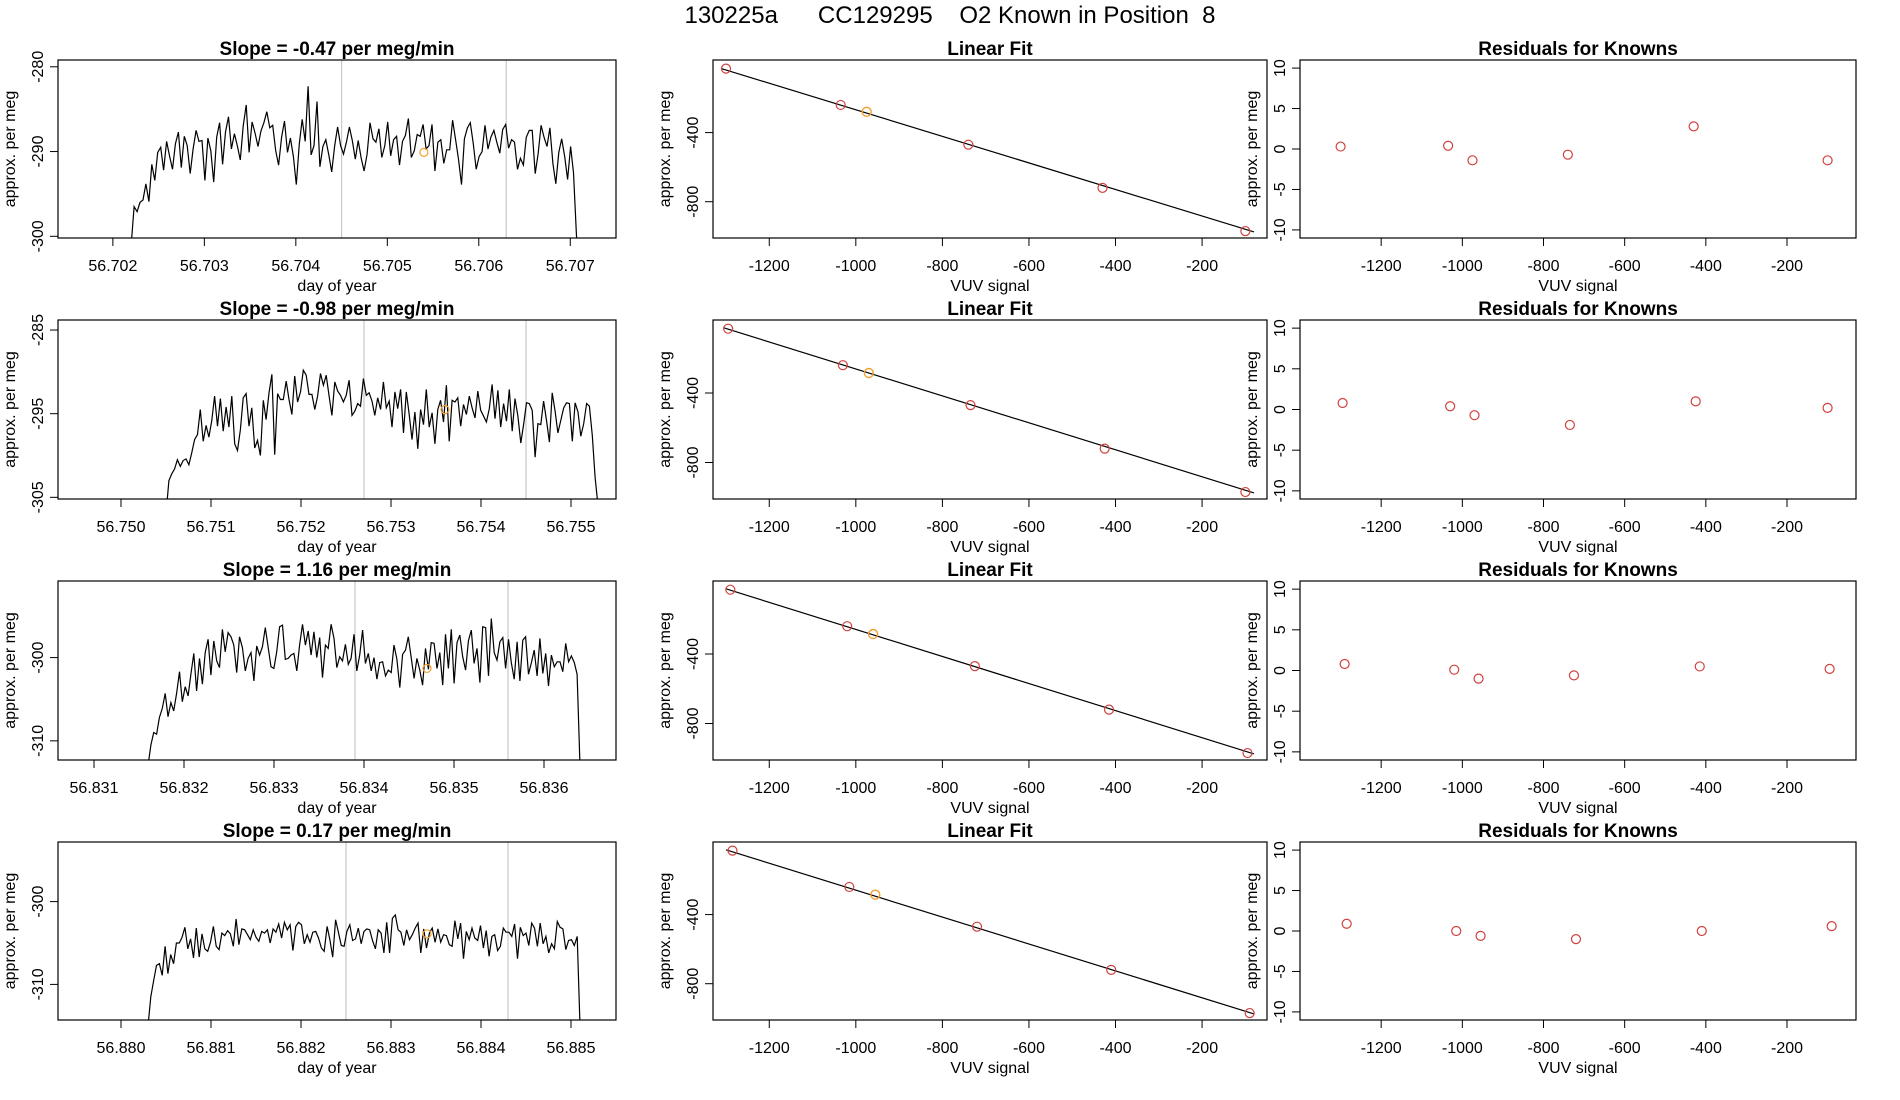  Describe the element at coordinates (693, 984) in the screenshot. I see `y-tick-label: -800` at that location.